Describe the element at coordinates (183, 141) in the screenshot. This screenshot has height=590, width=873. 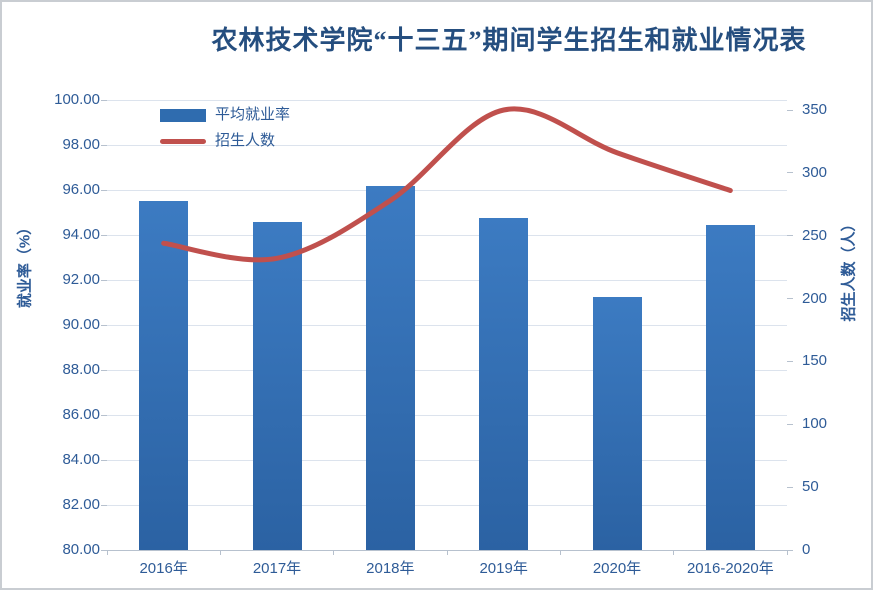
I see `line-series-swatch-icon` at that location.